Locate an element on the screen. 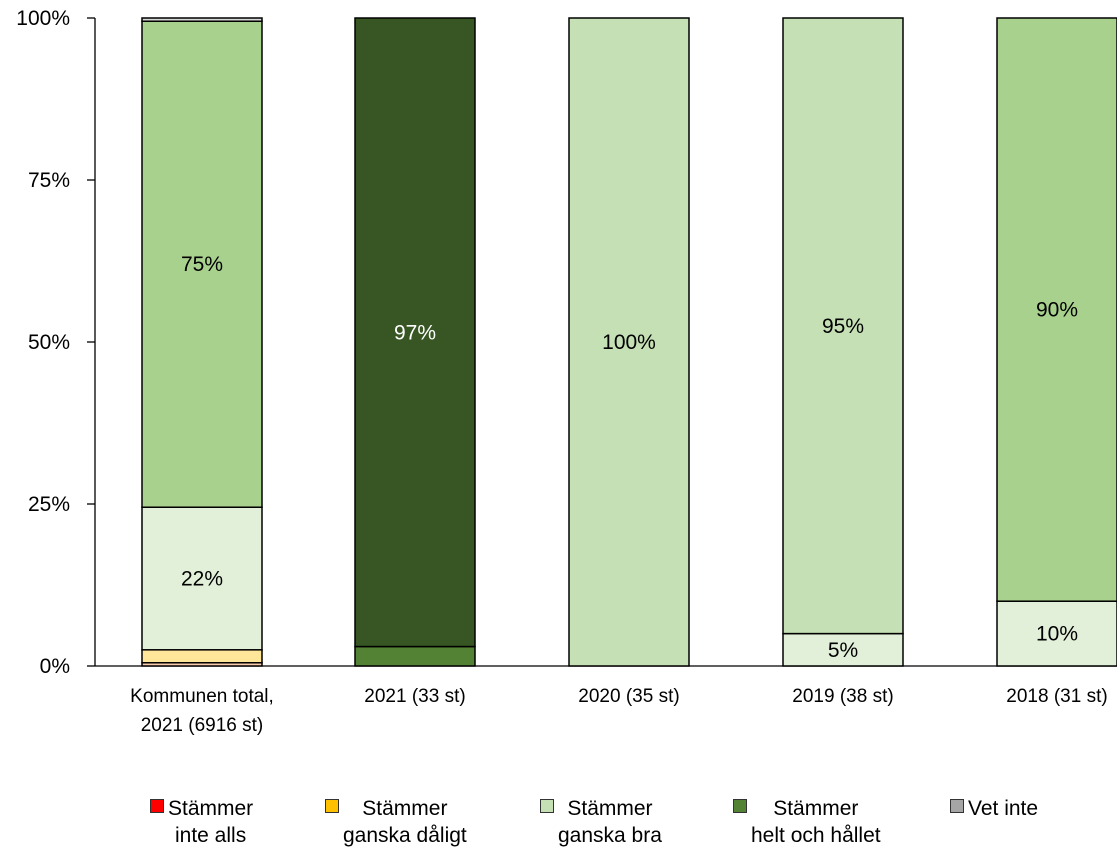 The width and height of the screenshot is (1117, 855). y-tick-label: 100% is located at coordinates (43, 18).